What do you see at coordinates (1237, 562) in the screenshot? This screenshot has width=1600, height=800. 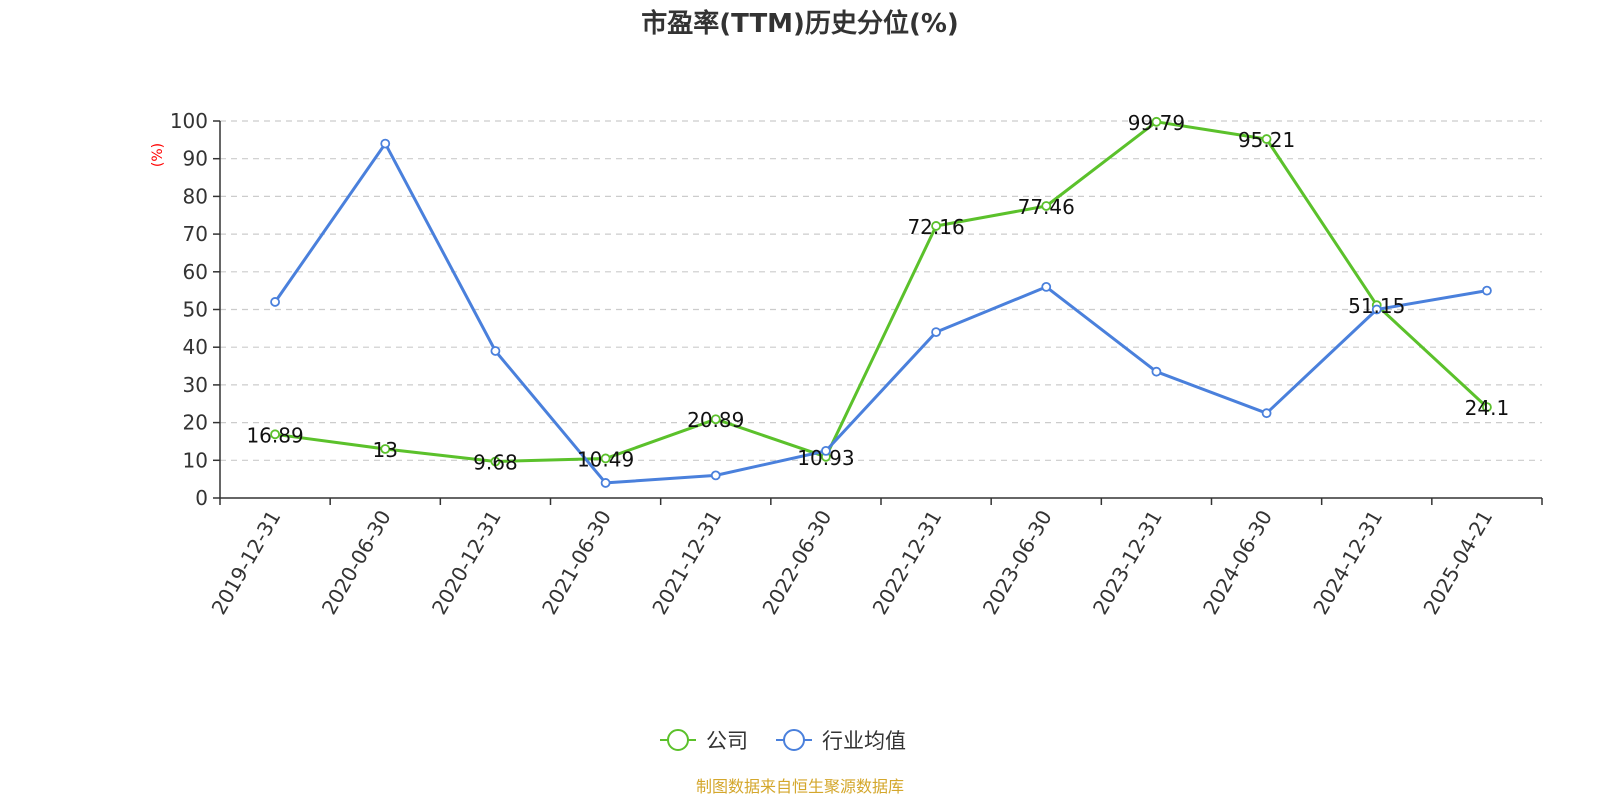 I see `x-tick-label: 2024-06-30` at bounding box center [1237, 562].